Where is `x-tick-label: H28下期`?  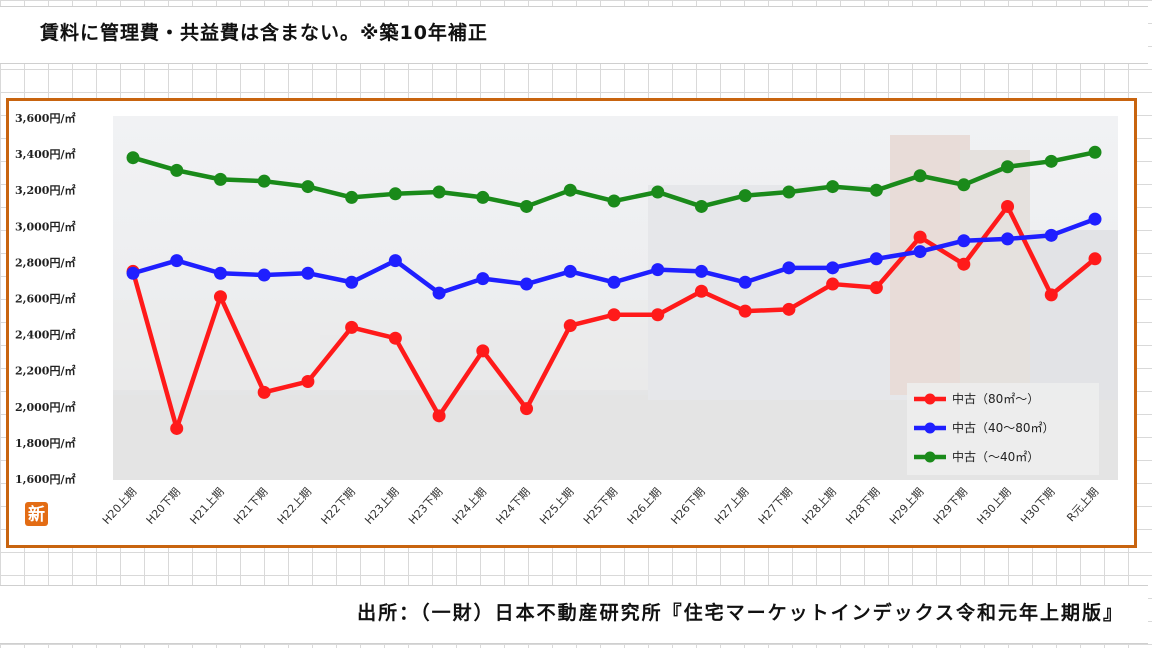 x-tick-label: H28下期 is located at coordinates (862, 506).